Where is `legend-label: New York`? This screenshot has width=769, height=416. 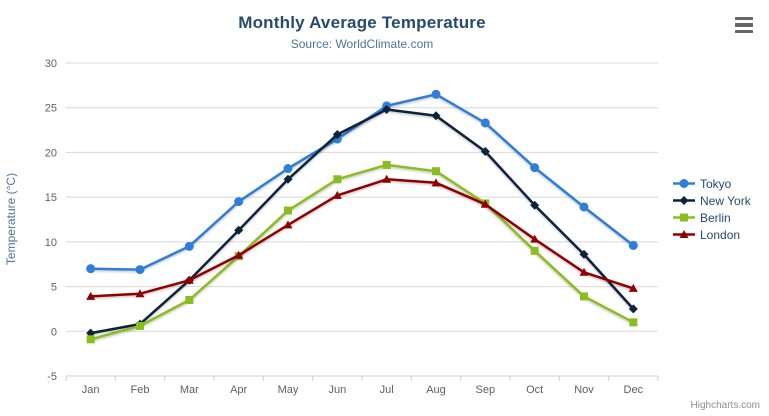 legend-label: New York is located at coordinates (725, 200).